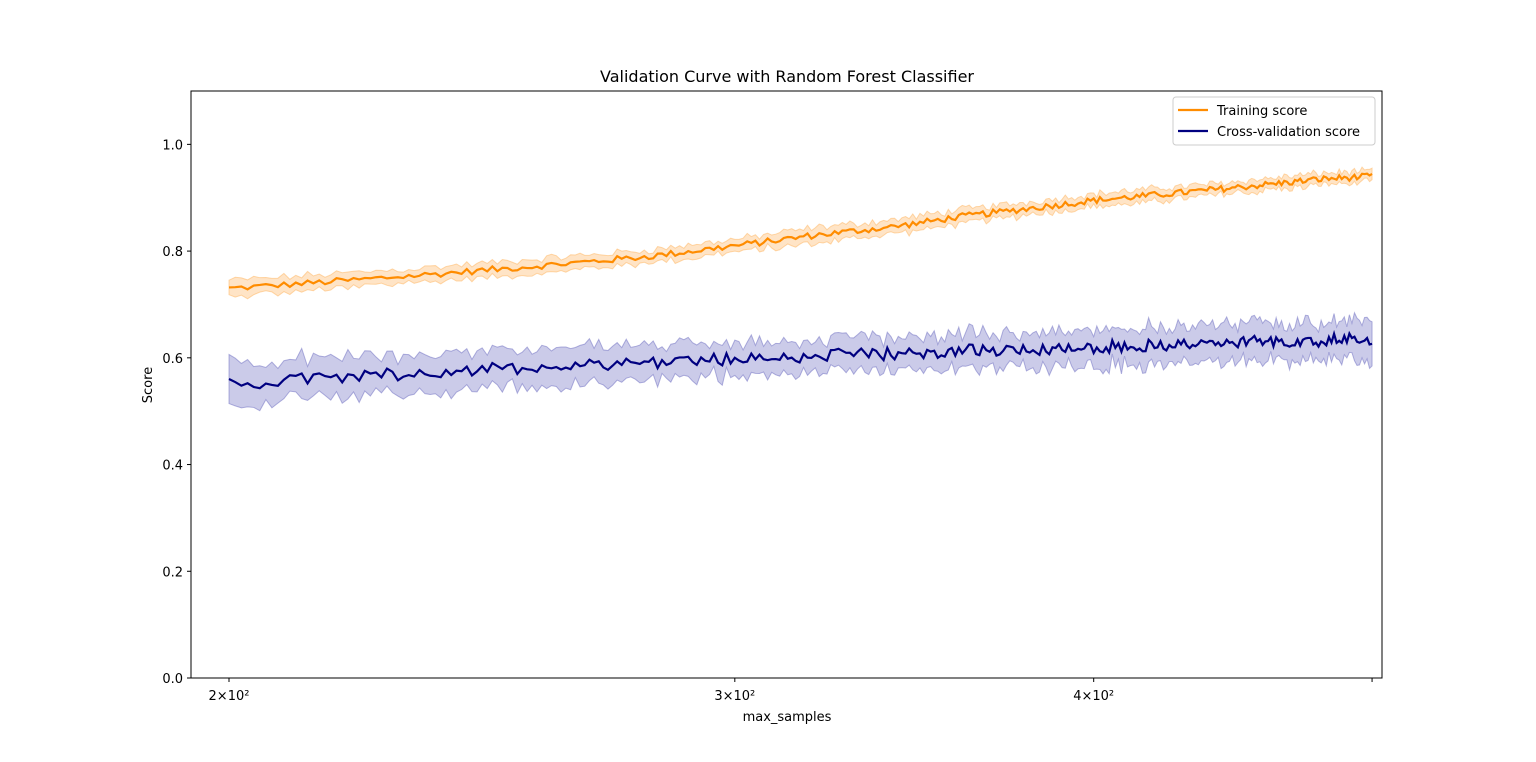 The width and height of the screenshot is (1536, 762). Describe the element at coordinates (172, 359) in the screenshot. I see `y-tick-label: 0.6` at that location.